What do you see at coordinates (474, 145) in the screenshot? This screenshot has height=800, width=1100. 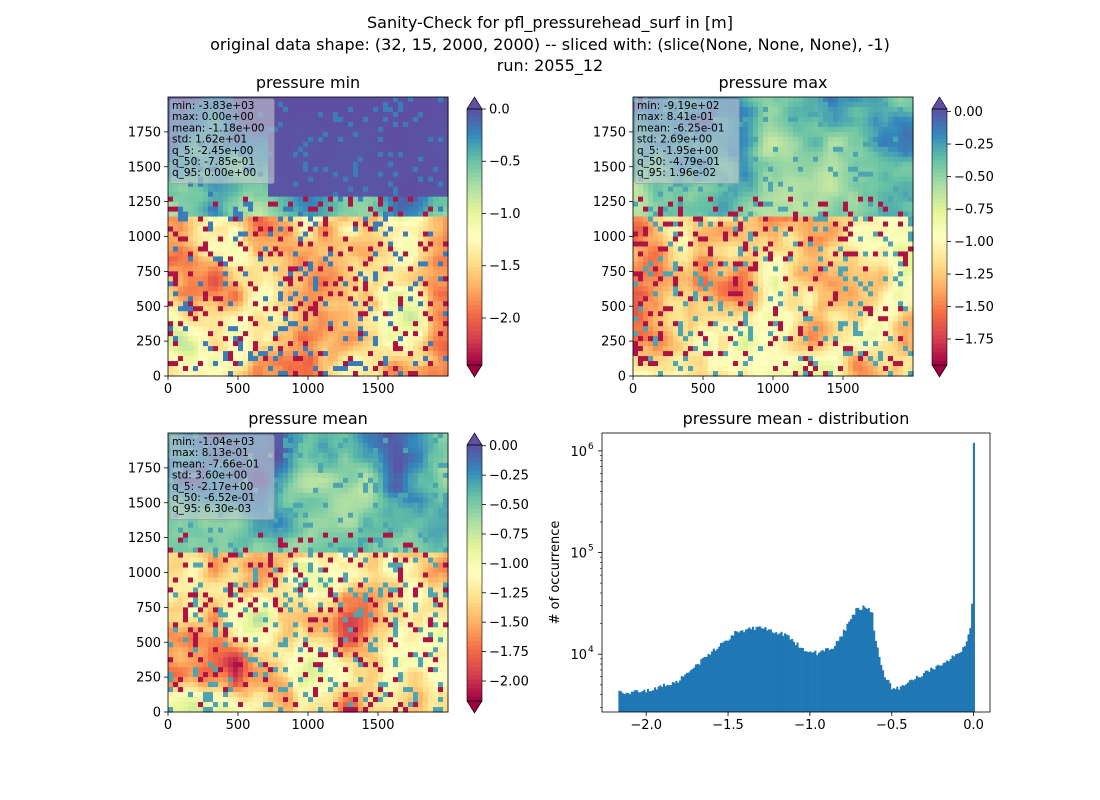 I see `colorbar-segment` at bounding box center [474, 145].